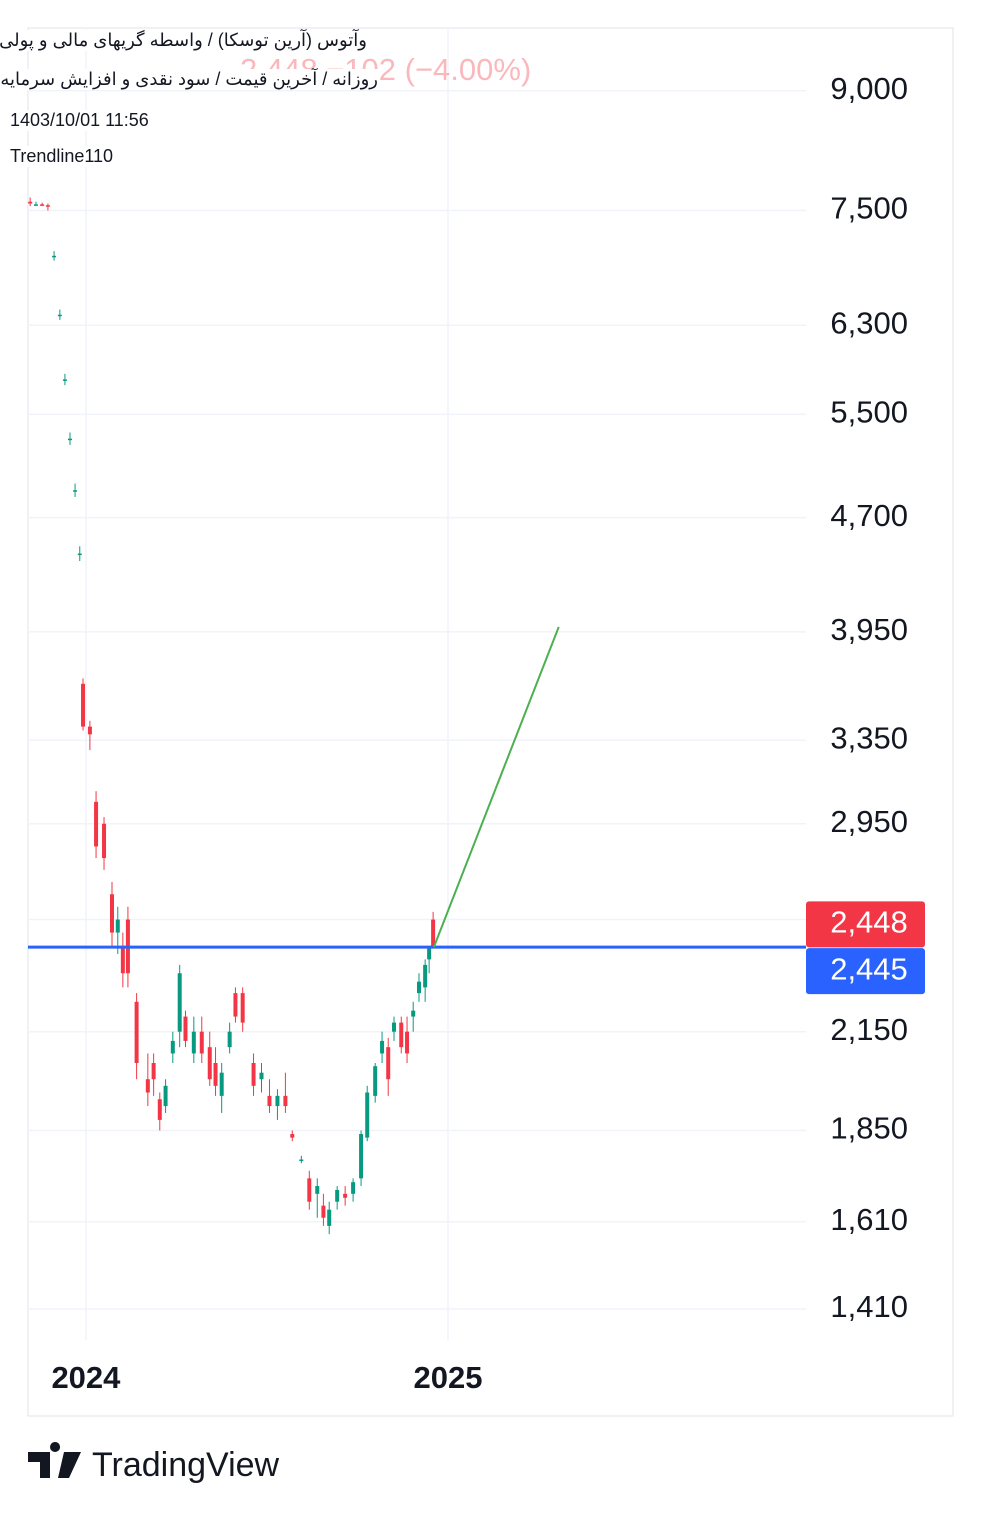 Image resolution: width=982 pixels, height=1513 pixels. I want to click on y-tick-label: 1,610, so click(869, 1219).